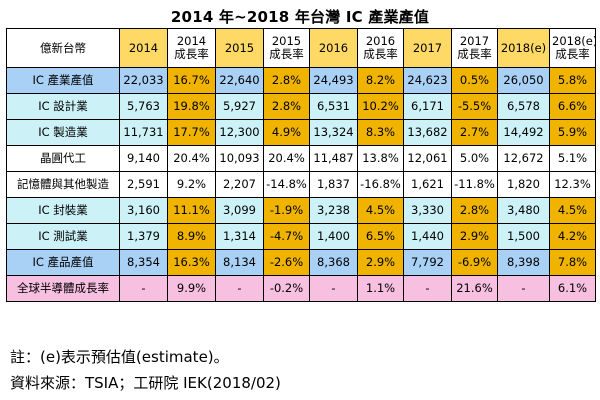 This screenshot has width=600, height=400. Describe the element at coordinates (63, 106) in the screenshot. I see `row-label: IC 設計業` at that location.